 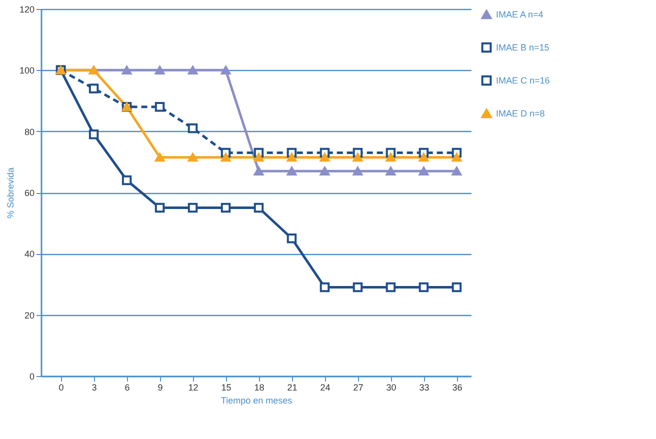 I want to click on x-tick-label: 6, so click(x=127, y=387).